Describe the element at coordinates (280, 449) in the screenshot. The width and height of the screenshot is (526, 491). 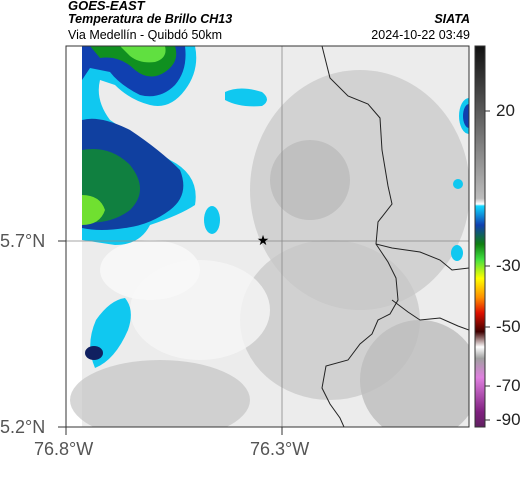
I see `lon-label-76-3: 76.3°W` at that location.